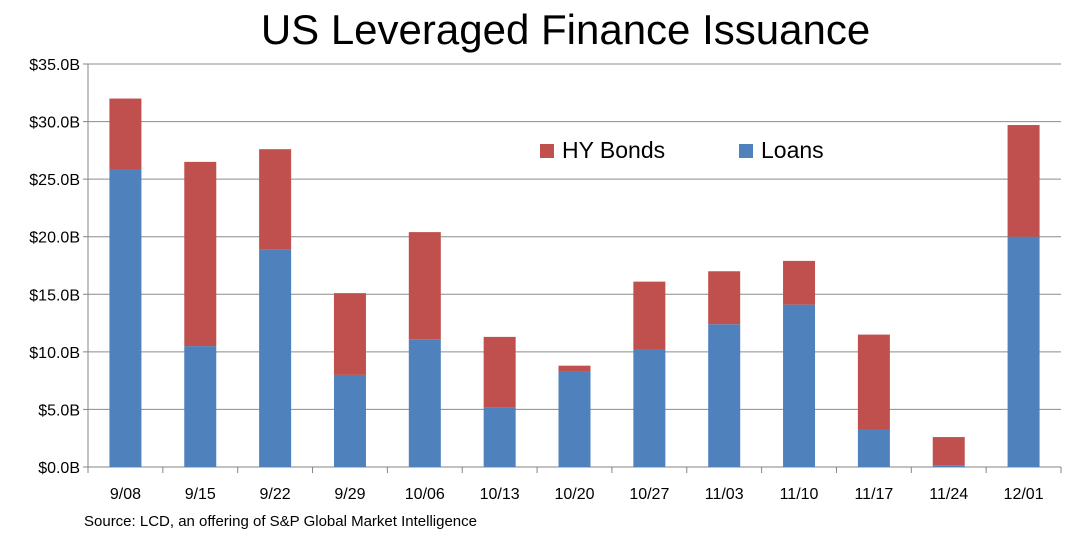 The height and width of the screenshot is (539, 1085). Describe the element at coordinates (724, 494) in the screenshot. I see `x-tick-label: 11/03` at that location.